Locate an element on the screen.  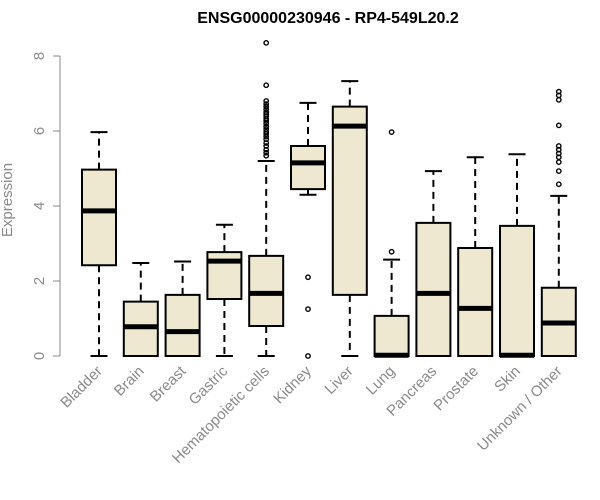
x-category-label: Bladder is located at coordinates (81, 387).